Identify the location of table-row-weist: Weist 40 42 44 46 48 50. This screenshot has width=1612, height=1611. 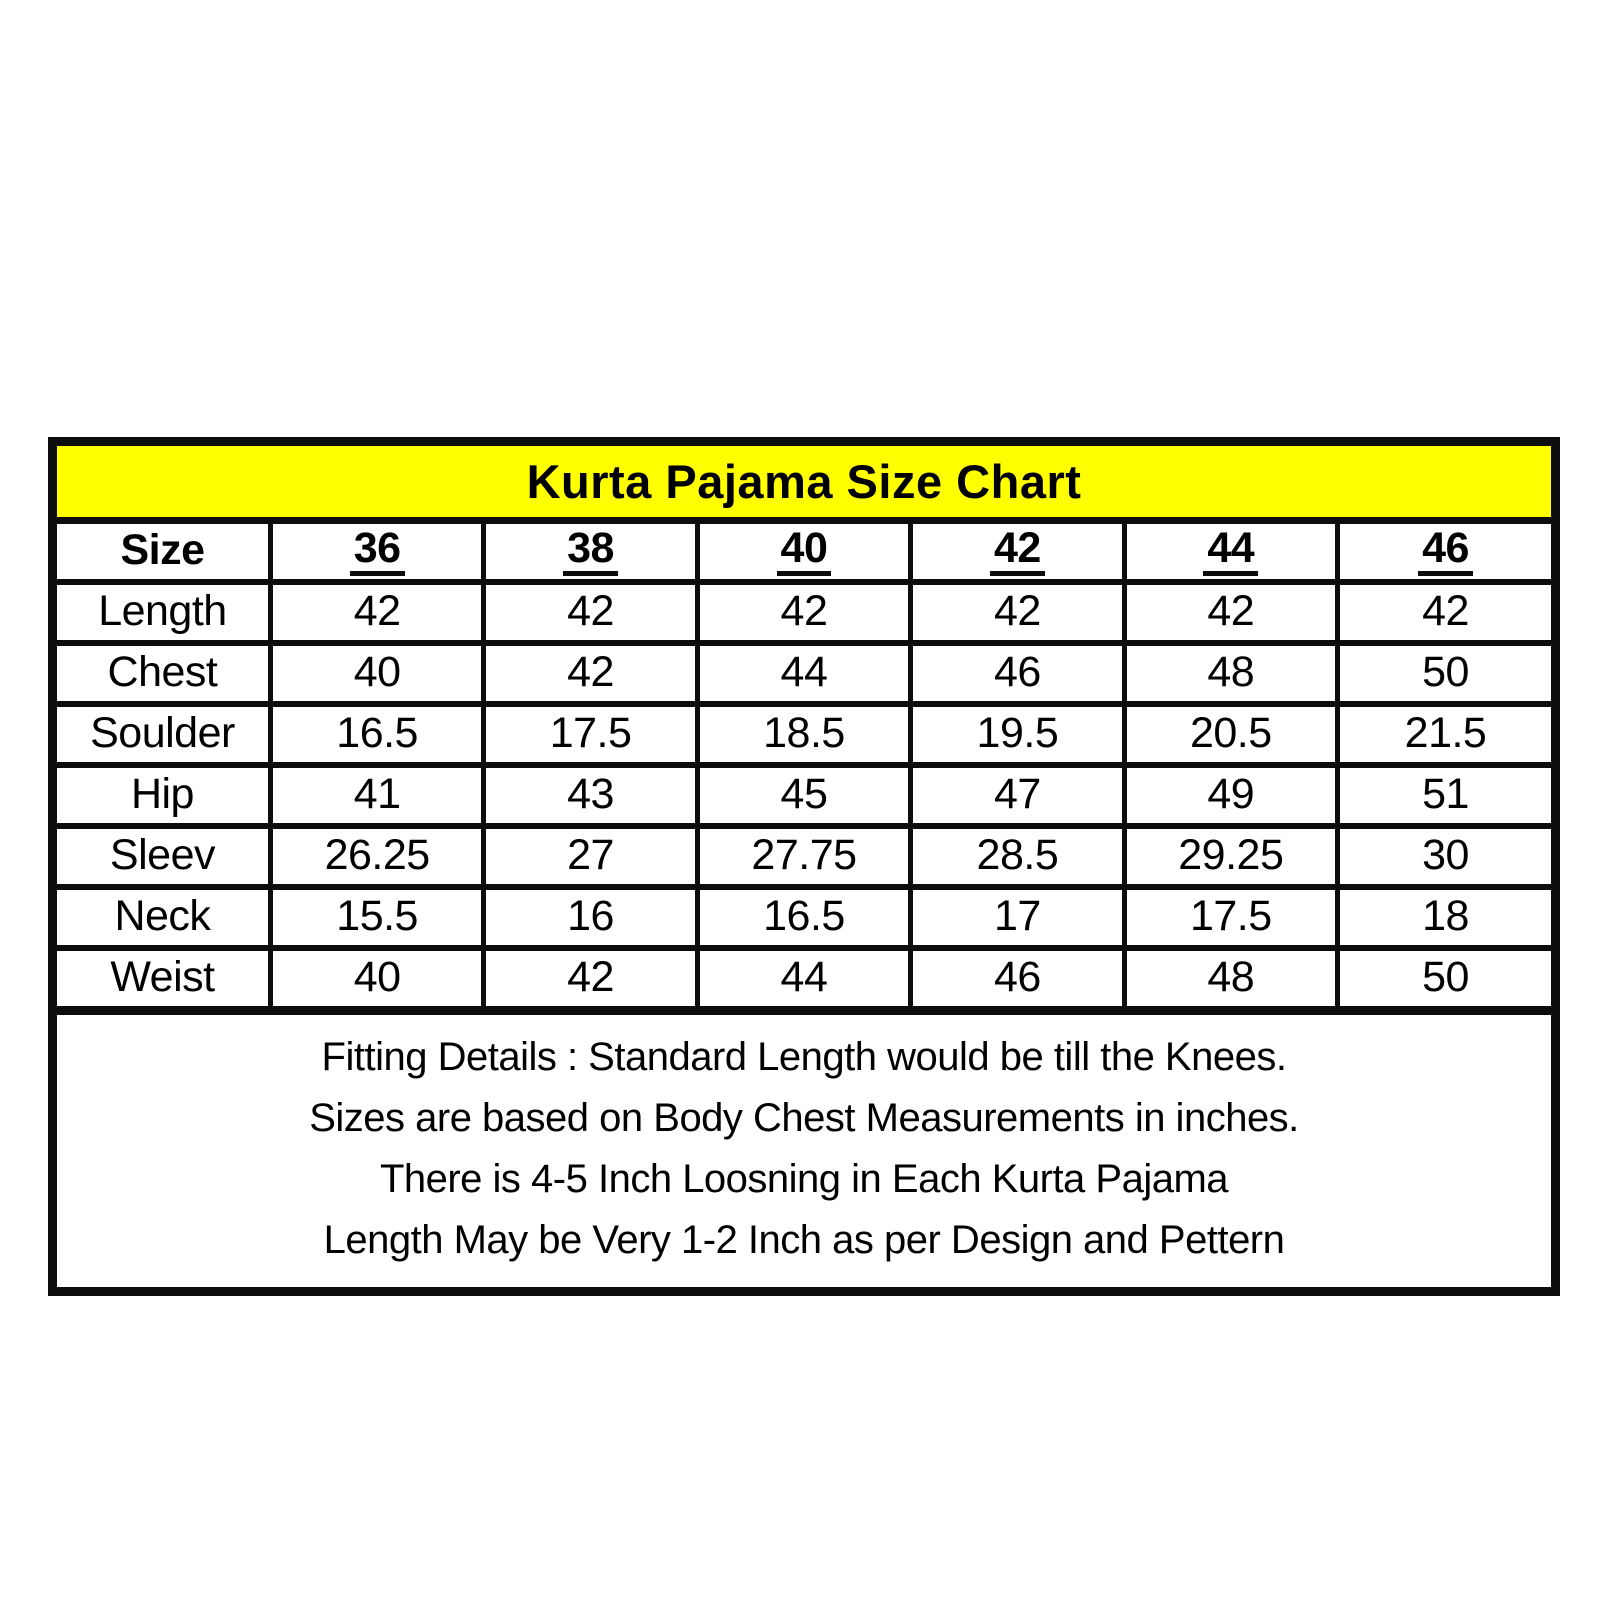
(804, 977).